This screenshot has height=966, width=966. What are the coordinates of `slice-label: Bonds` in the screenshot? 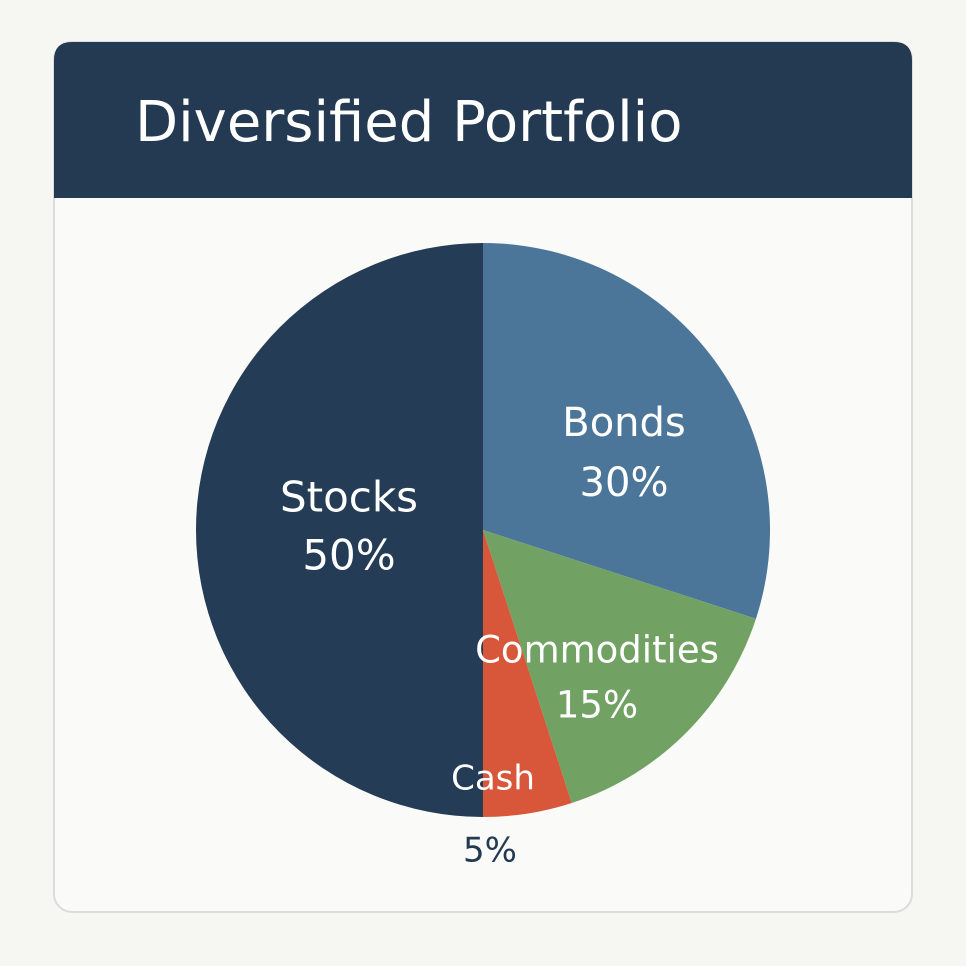 It's located at (624, 423).